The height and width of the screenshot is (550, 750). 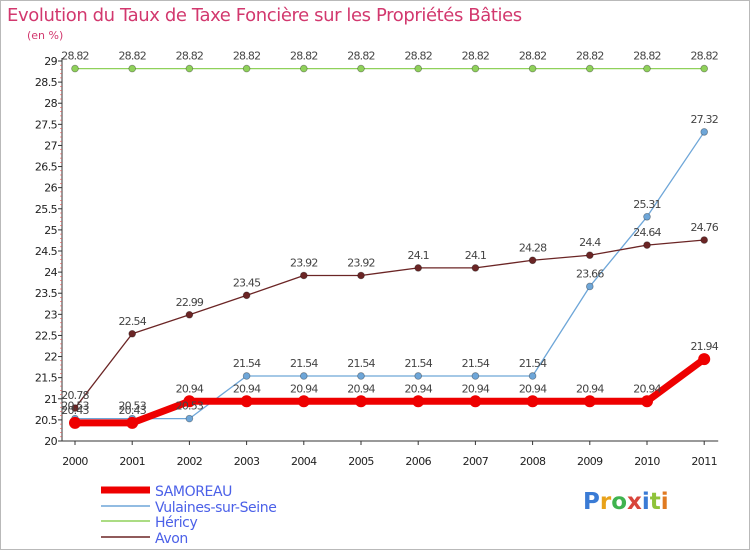 What do you see at coordinates (46, 209) in the screenshot?
I see `y-tick-label: 25.5` at bounding box center [46, 209].